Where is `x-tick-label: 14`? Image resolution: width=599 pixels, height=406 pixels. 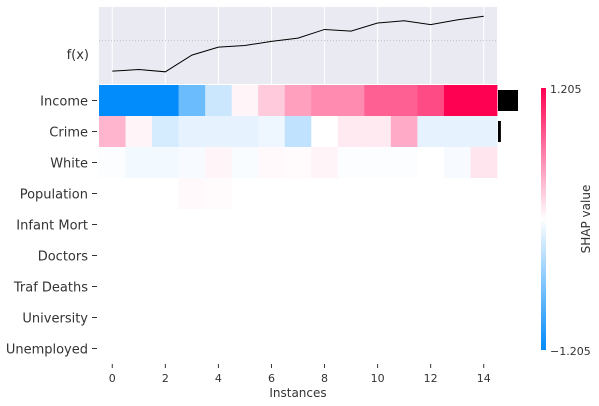
x-tick-label: 14 is located at coordinates (484, 378).